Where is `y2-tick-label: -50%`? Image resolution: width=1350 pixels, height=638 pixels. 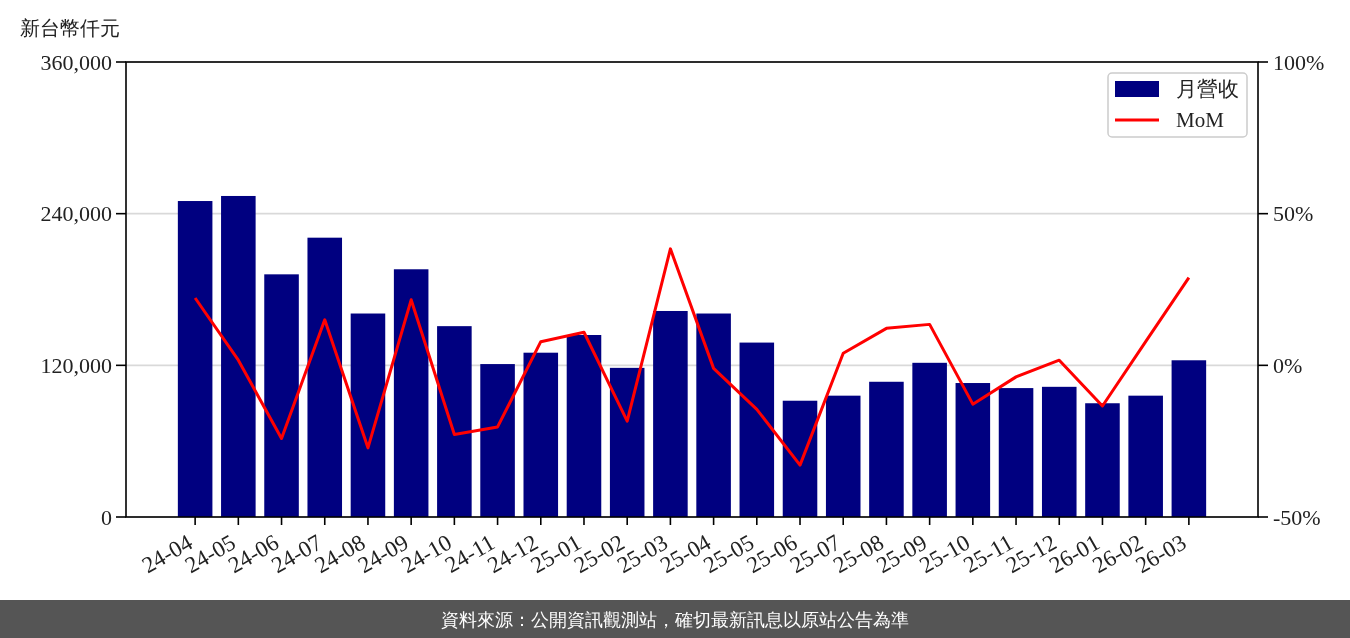
y2-tick-label: -50% is located at coordinates (1297, 517).